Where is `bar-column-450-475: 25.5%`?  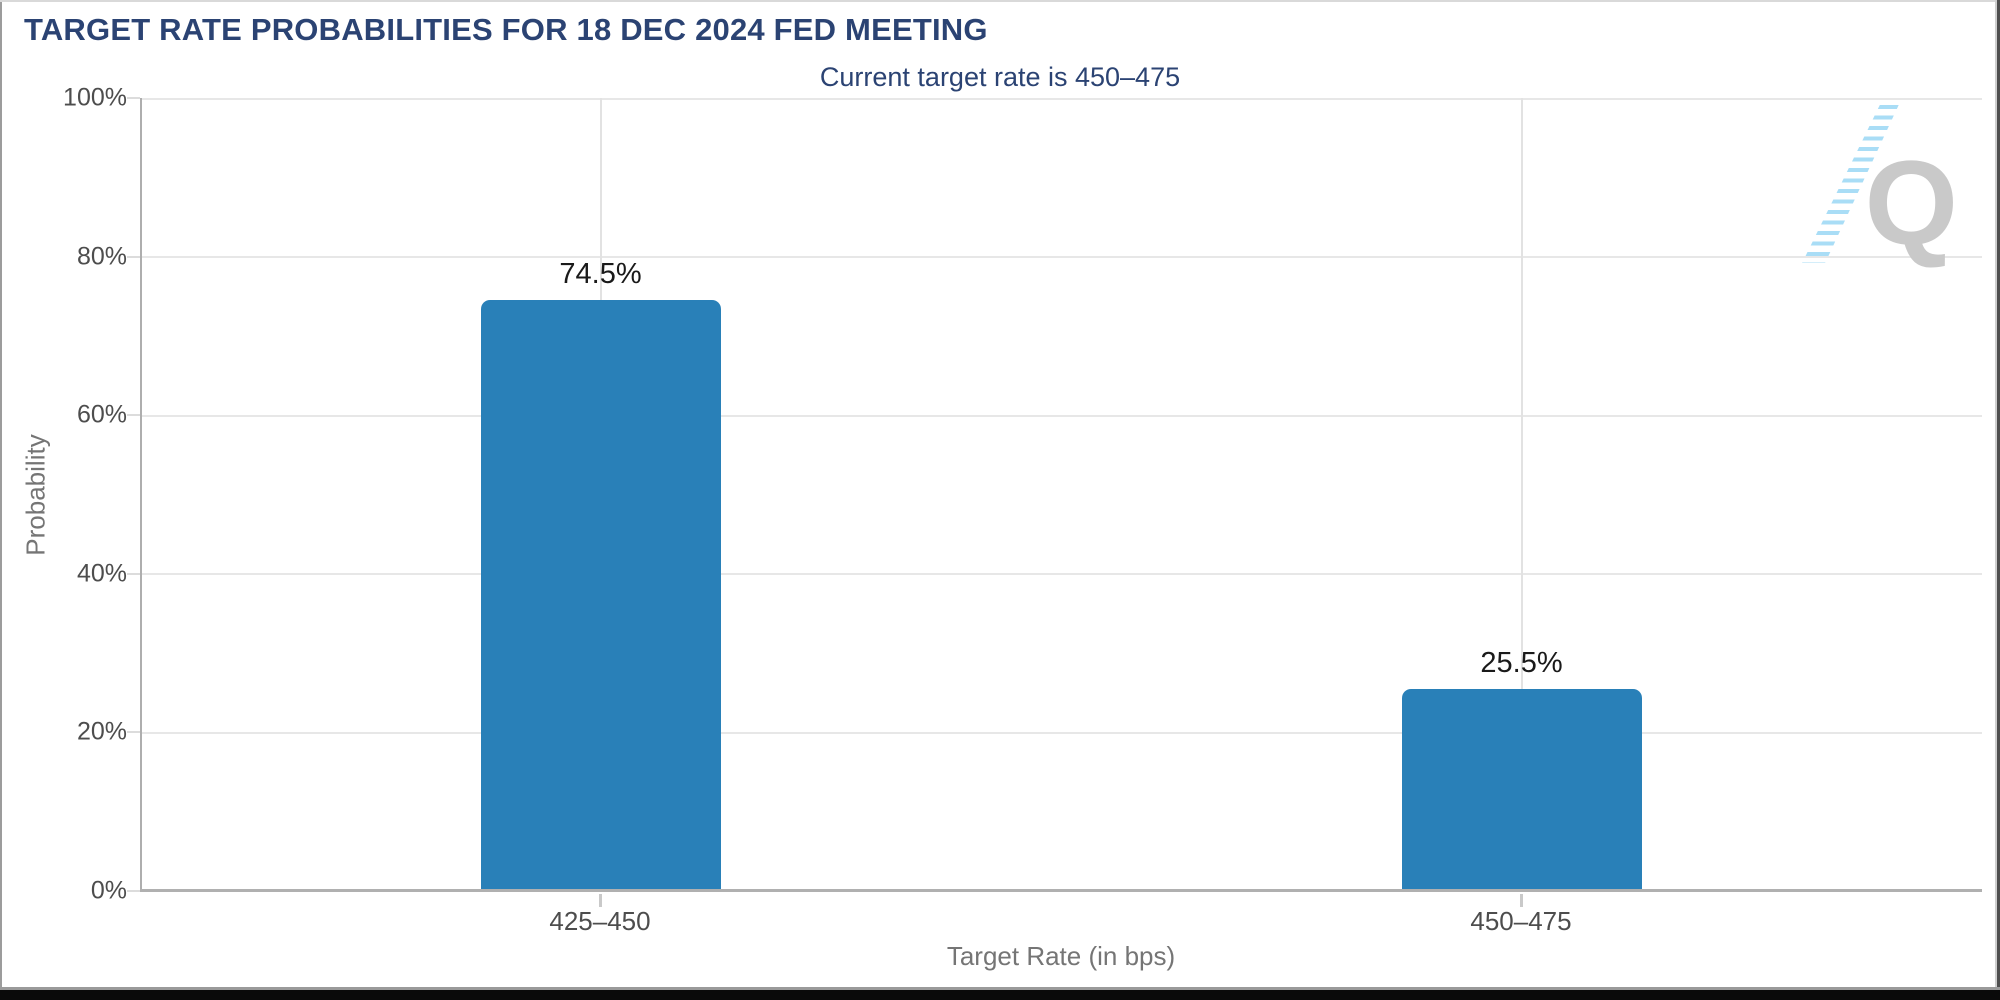 bar-column-450-475: 25.5% is located at coordinates (1521, 494).